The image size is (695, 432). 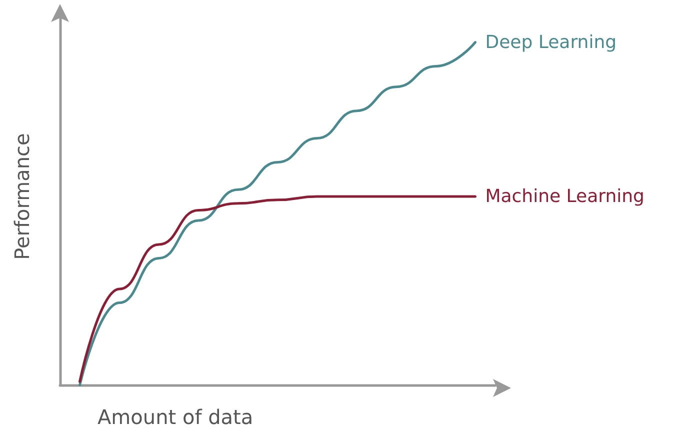 What do you see at coordinates (176, 417) in the screenshot?
I see `x-axis-title: Amount of data` at bounding box center [176, 417].